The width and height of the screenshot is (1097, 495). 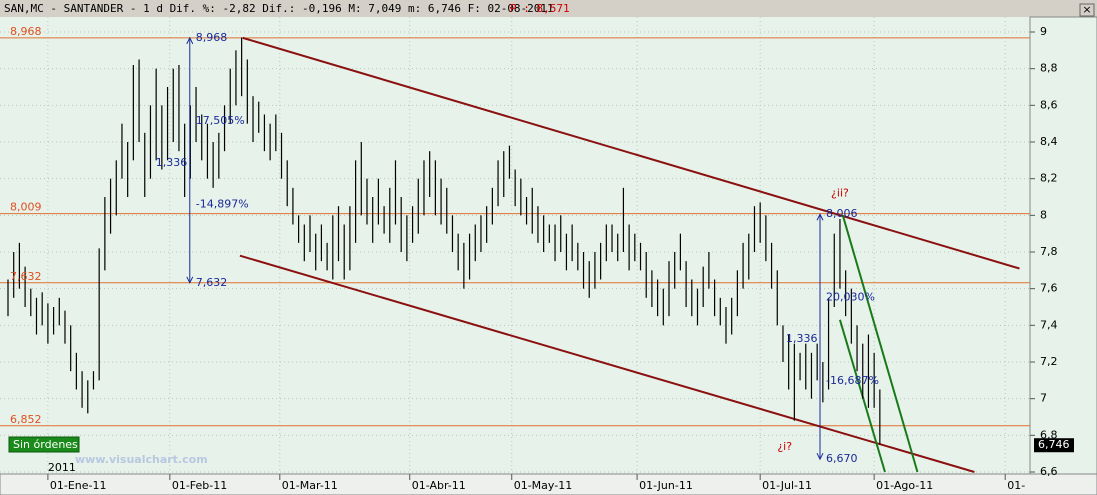 What do you see at coordinates (852, 380) in the screenshot?
I see `measure-label: -16,687%` at bounding box center [852, 380].